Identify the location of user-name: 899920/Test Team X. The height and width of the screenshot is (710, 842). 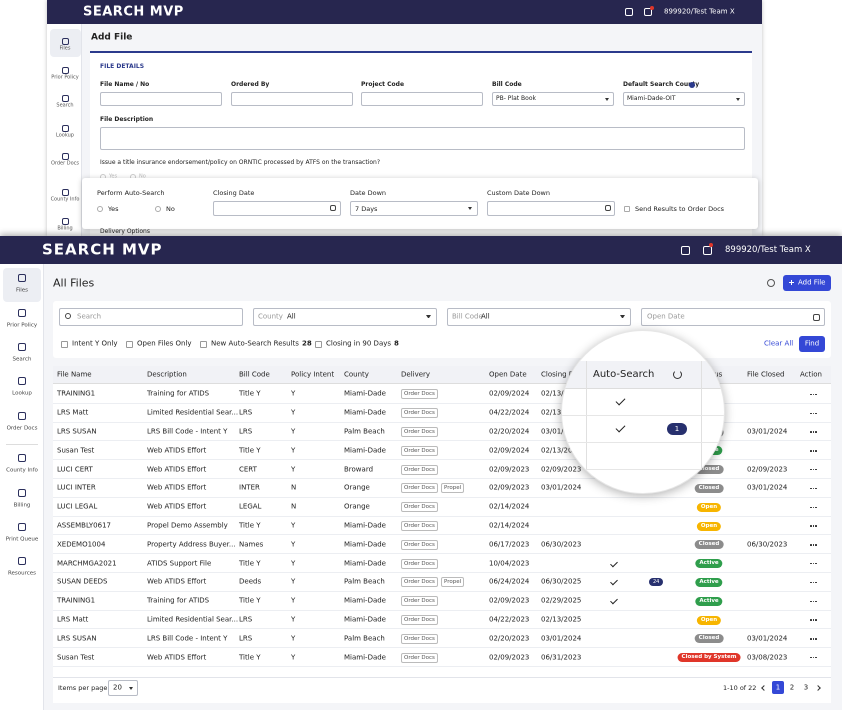
(768, 249).